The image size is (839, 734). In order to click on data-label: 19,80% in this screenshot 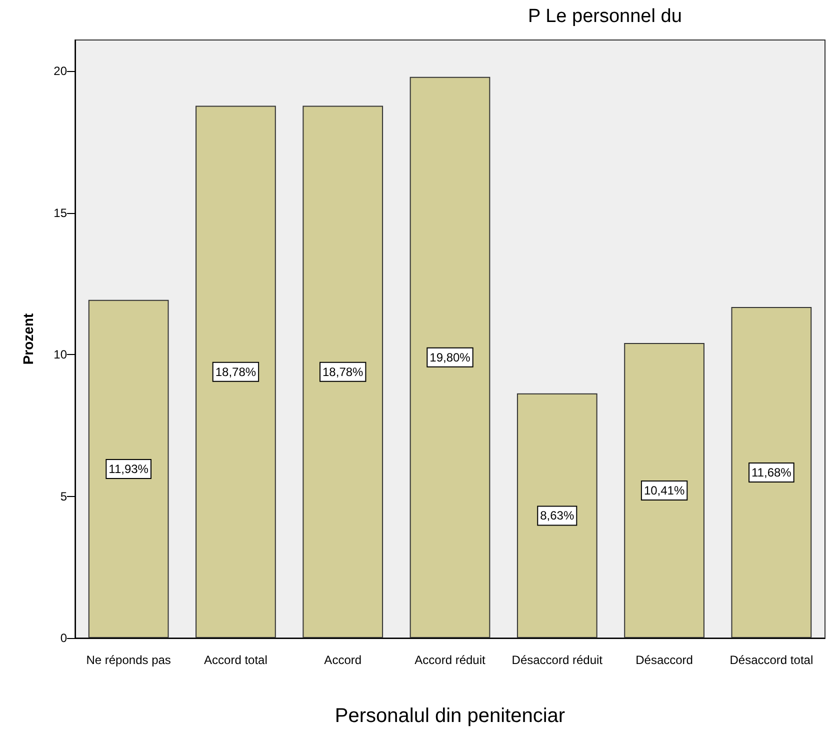, I will do `click(450, 357)`.